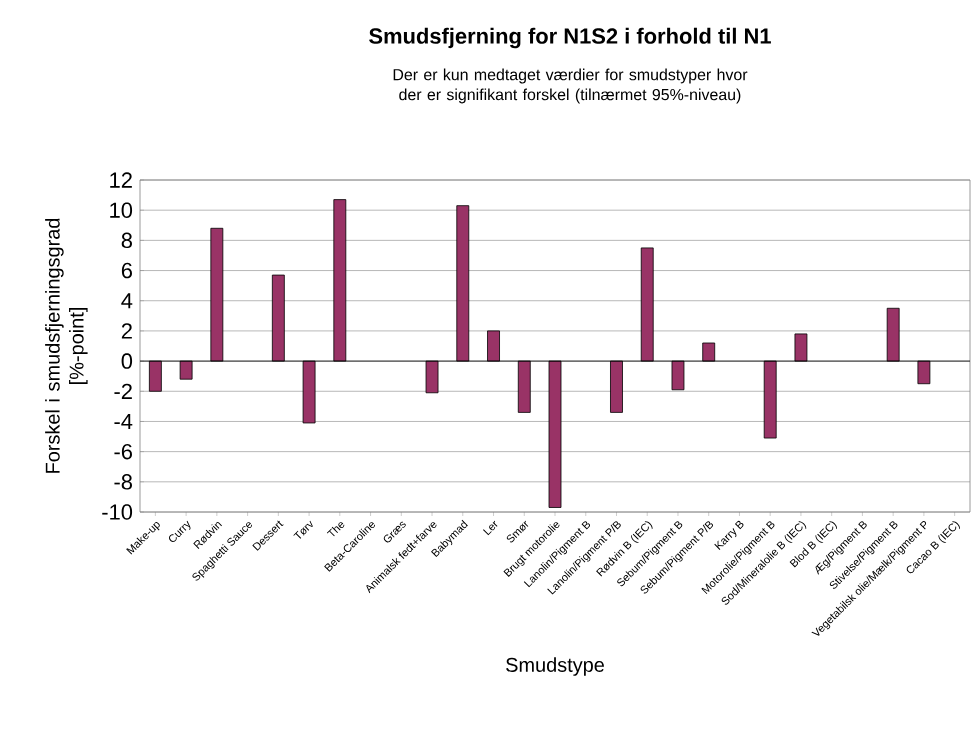 The width and height of the screenshot is (978, 752). Describe the element at coordinates (123, 421) in the screenshot. I see `y-tick-label: -4` at that location.